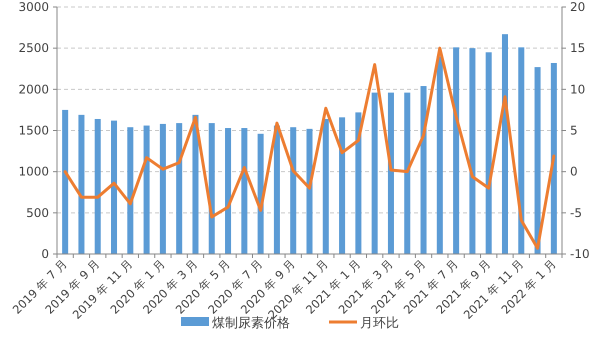 The height and width of the screenshot is (340, 605). Describe the element at coordinates (379, 323) in the screenshot. I see `legend-label: 月环比` at that location.